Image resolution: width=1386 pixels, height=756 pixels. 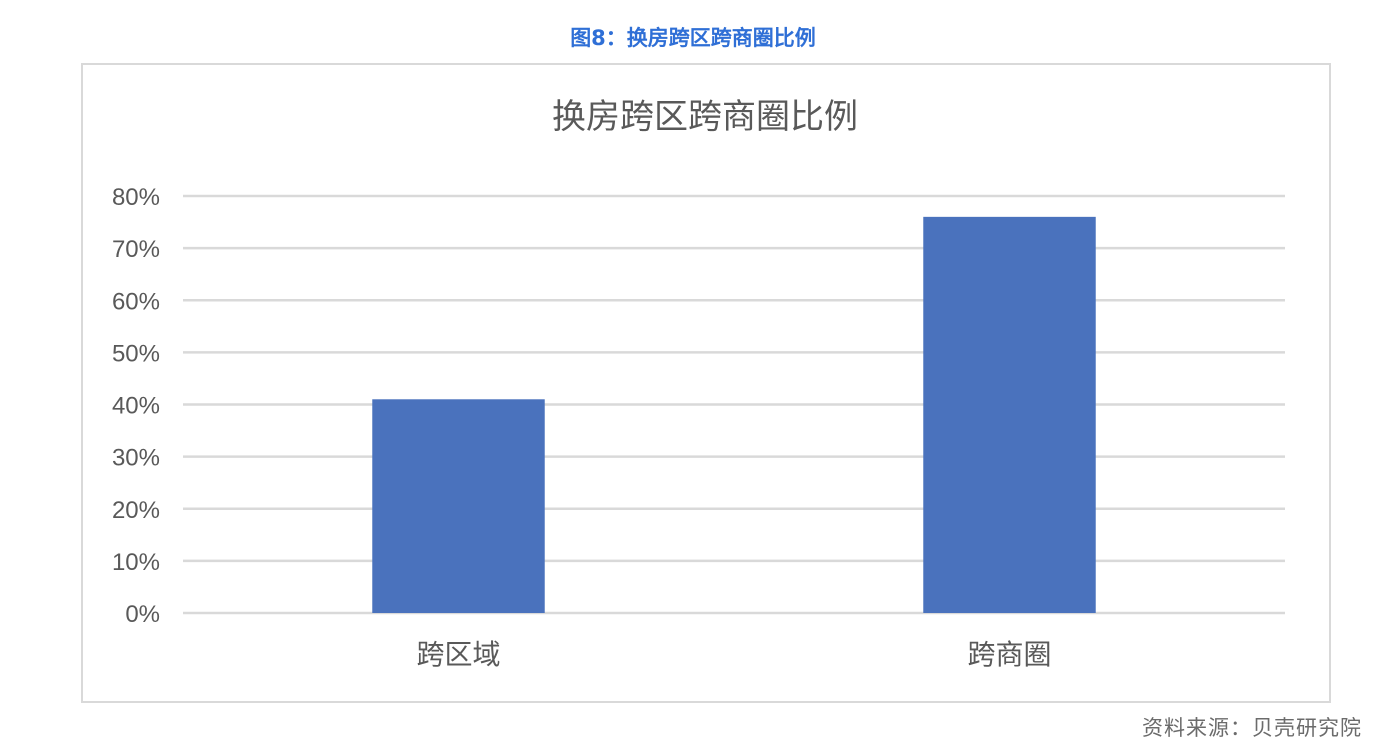 I want to click on bar-跨商圈, so click(x=1009, y=414).